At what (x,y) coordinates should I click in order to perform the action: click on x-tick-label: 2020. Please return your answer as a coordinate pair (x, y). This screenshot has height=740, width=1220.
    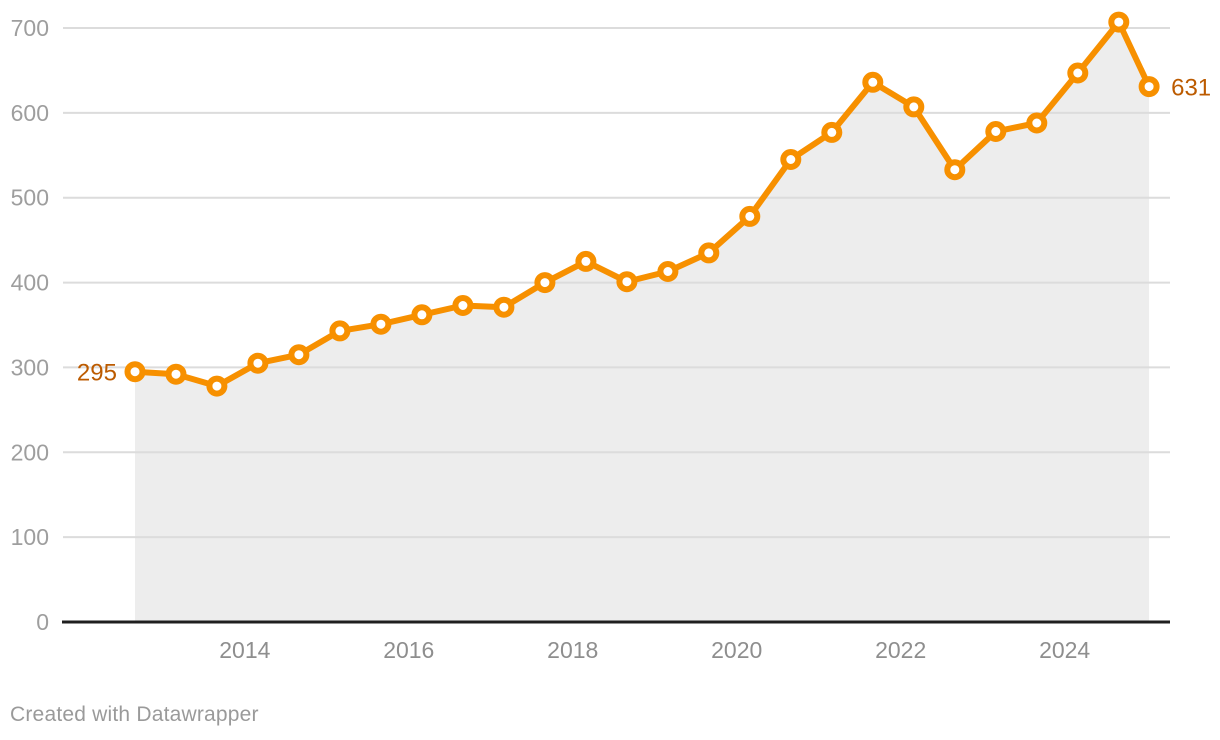
    Looking at the image, I should click on (736, 650).